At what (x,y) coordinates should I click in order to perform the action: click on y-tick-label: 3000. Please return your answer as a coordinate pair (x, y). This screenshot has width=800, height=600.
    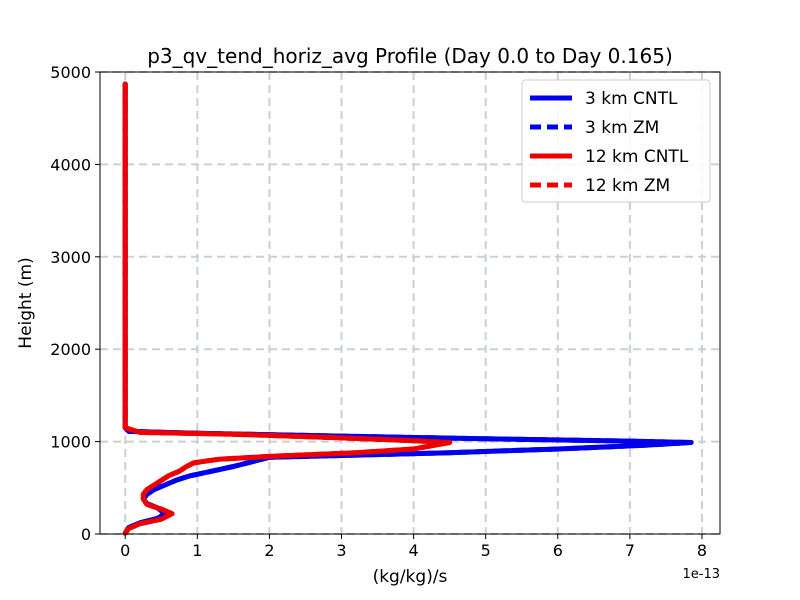
    Looking at the image, I should click on (70, 257).